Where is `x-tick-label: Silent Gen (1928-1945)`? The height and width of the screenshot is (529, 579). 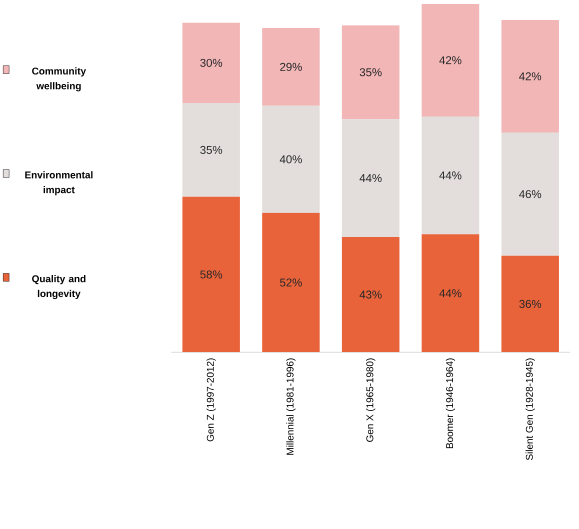
x-tick-label: Silent Gen (1928-1945) is located at coordinates (530, 409).